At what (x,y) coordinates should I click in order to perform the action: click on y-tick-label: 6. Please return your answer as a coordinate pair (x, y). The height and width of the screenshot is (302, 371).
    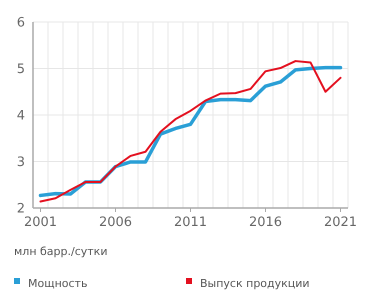
    Looking at the image, I should click on (20, 23).